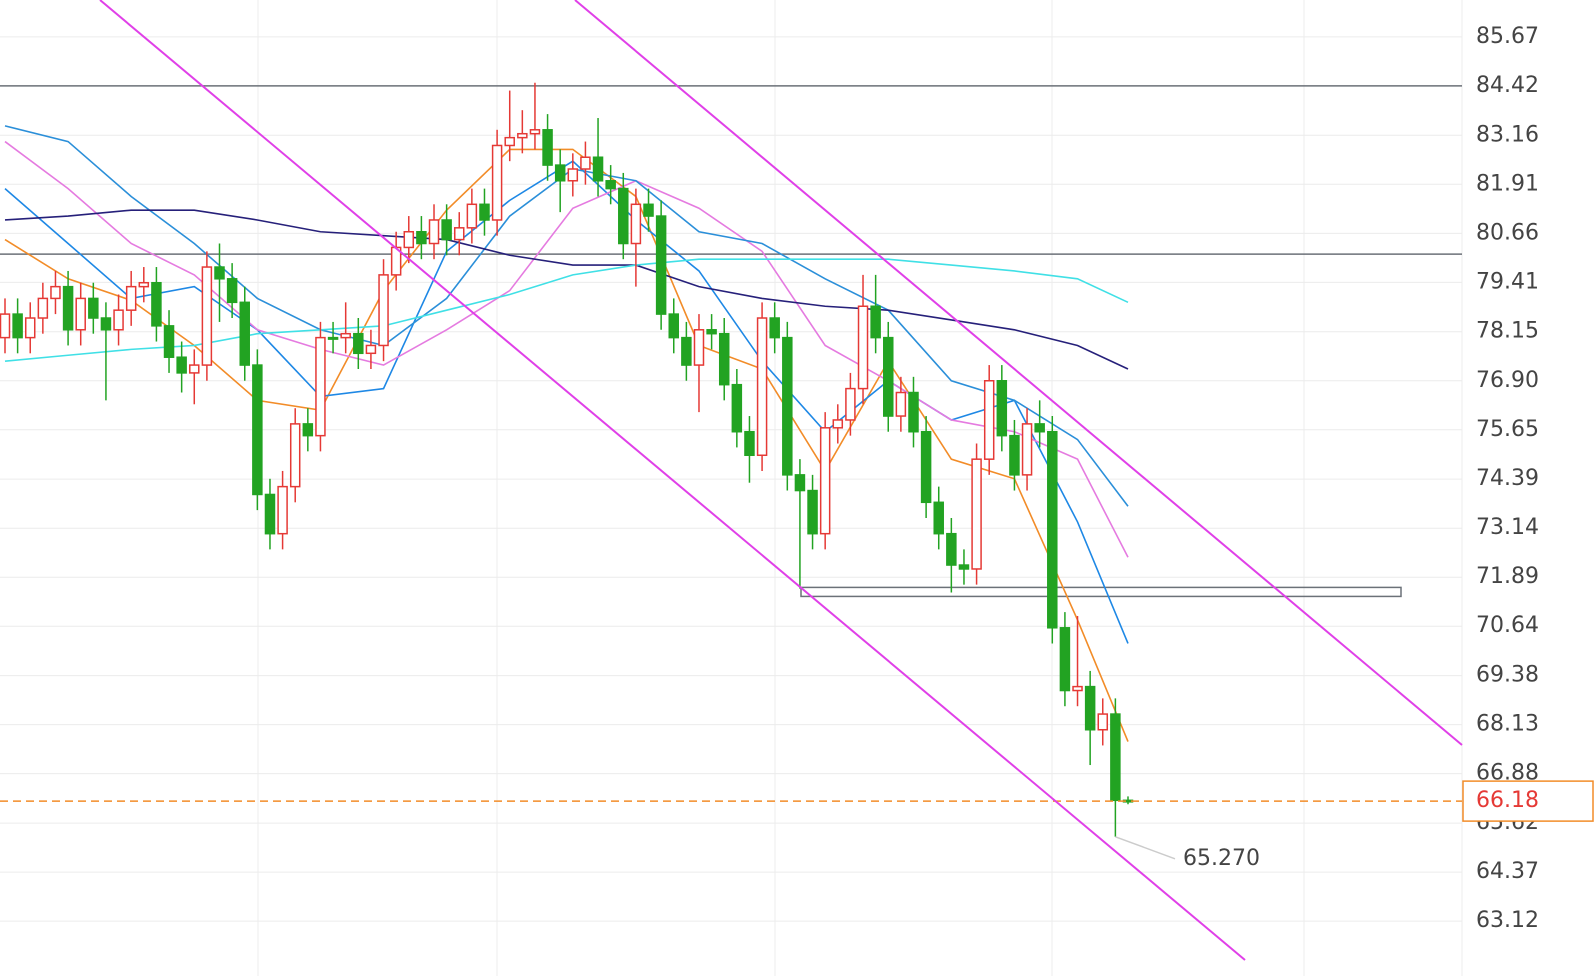  Describe the element at coordinates (1507, 527) in the screenshot. I see `y-tick-label: 73.14` at that location.